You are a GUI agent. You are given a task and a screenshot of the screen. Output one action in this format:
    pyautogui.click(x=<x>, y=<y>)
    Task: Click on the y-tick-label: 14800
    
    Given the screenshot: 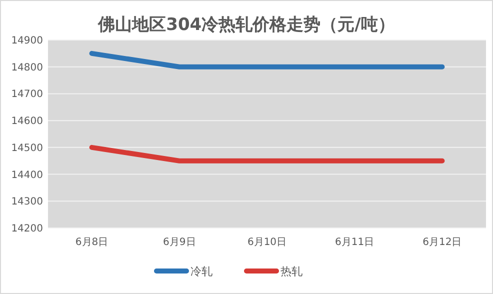 What is the action you would take?
    pyautogui.click(x=27, y=68)
    